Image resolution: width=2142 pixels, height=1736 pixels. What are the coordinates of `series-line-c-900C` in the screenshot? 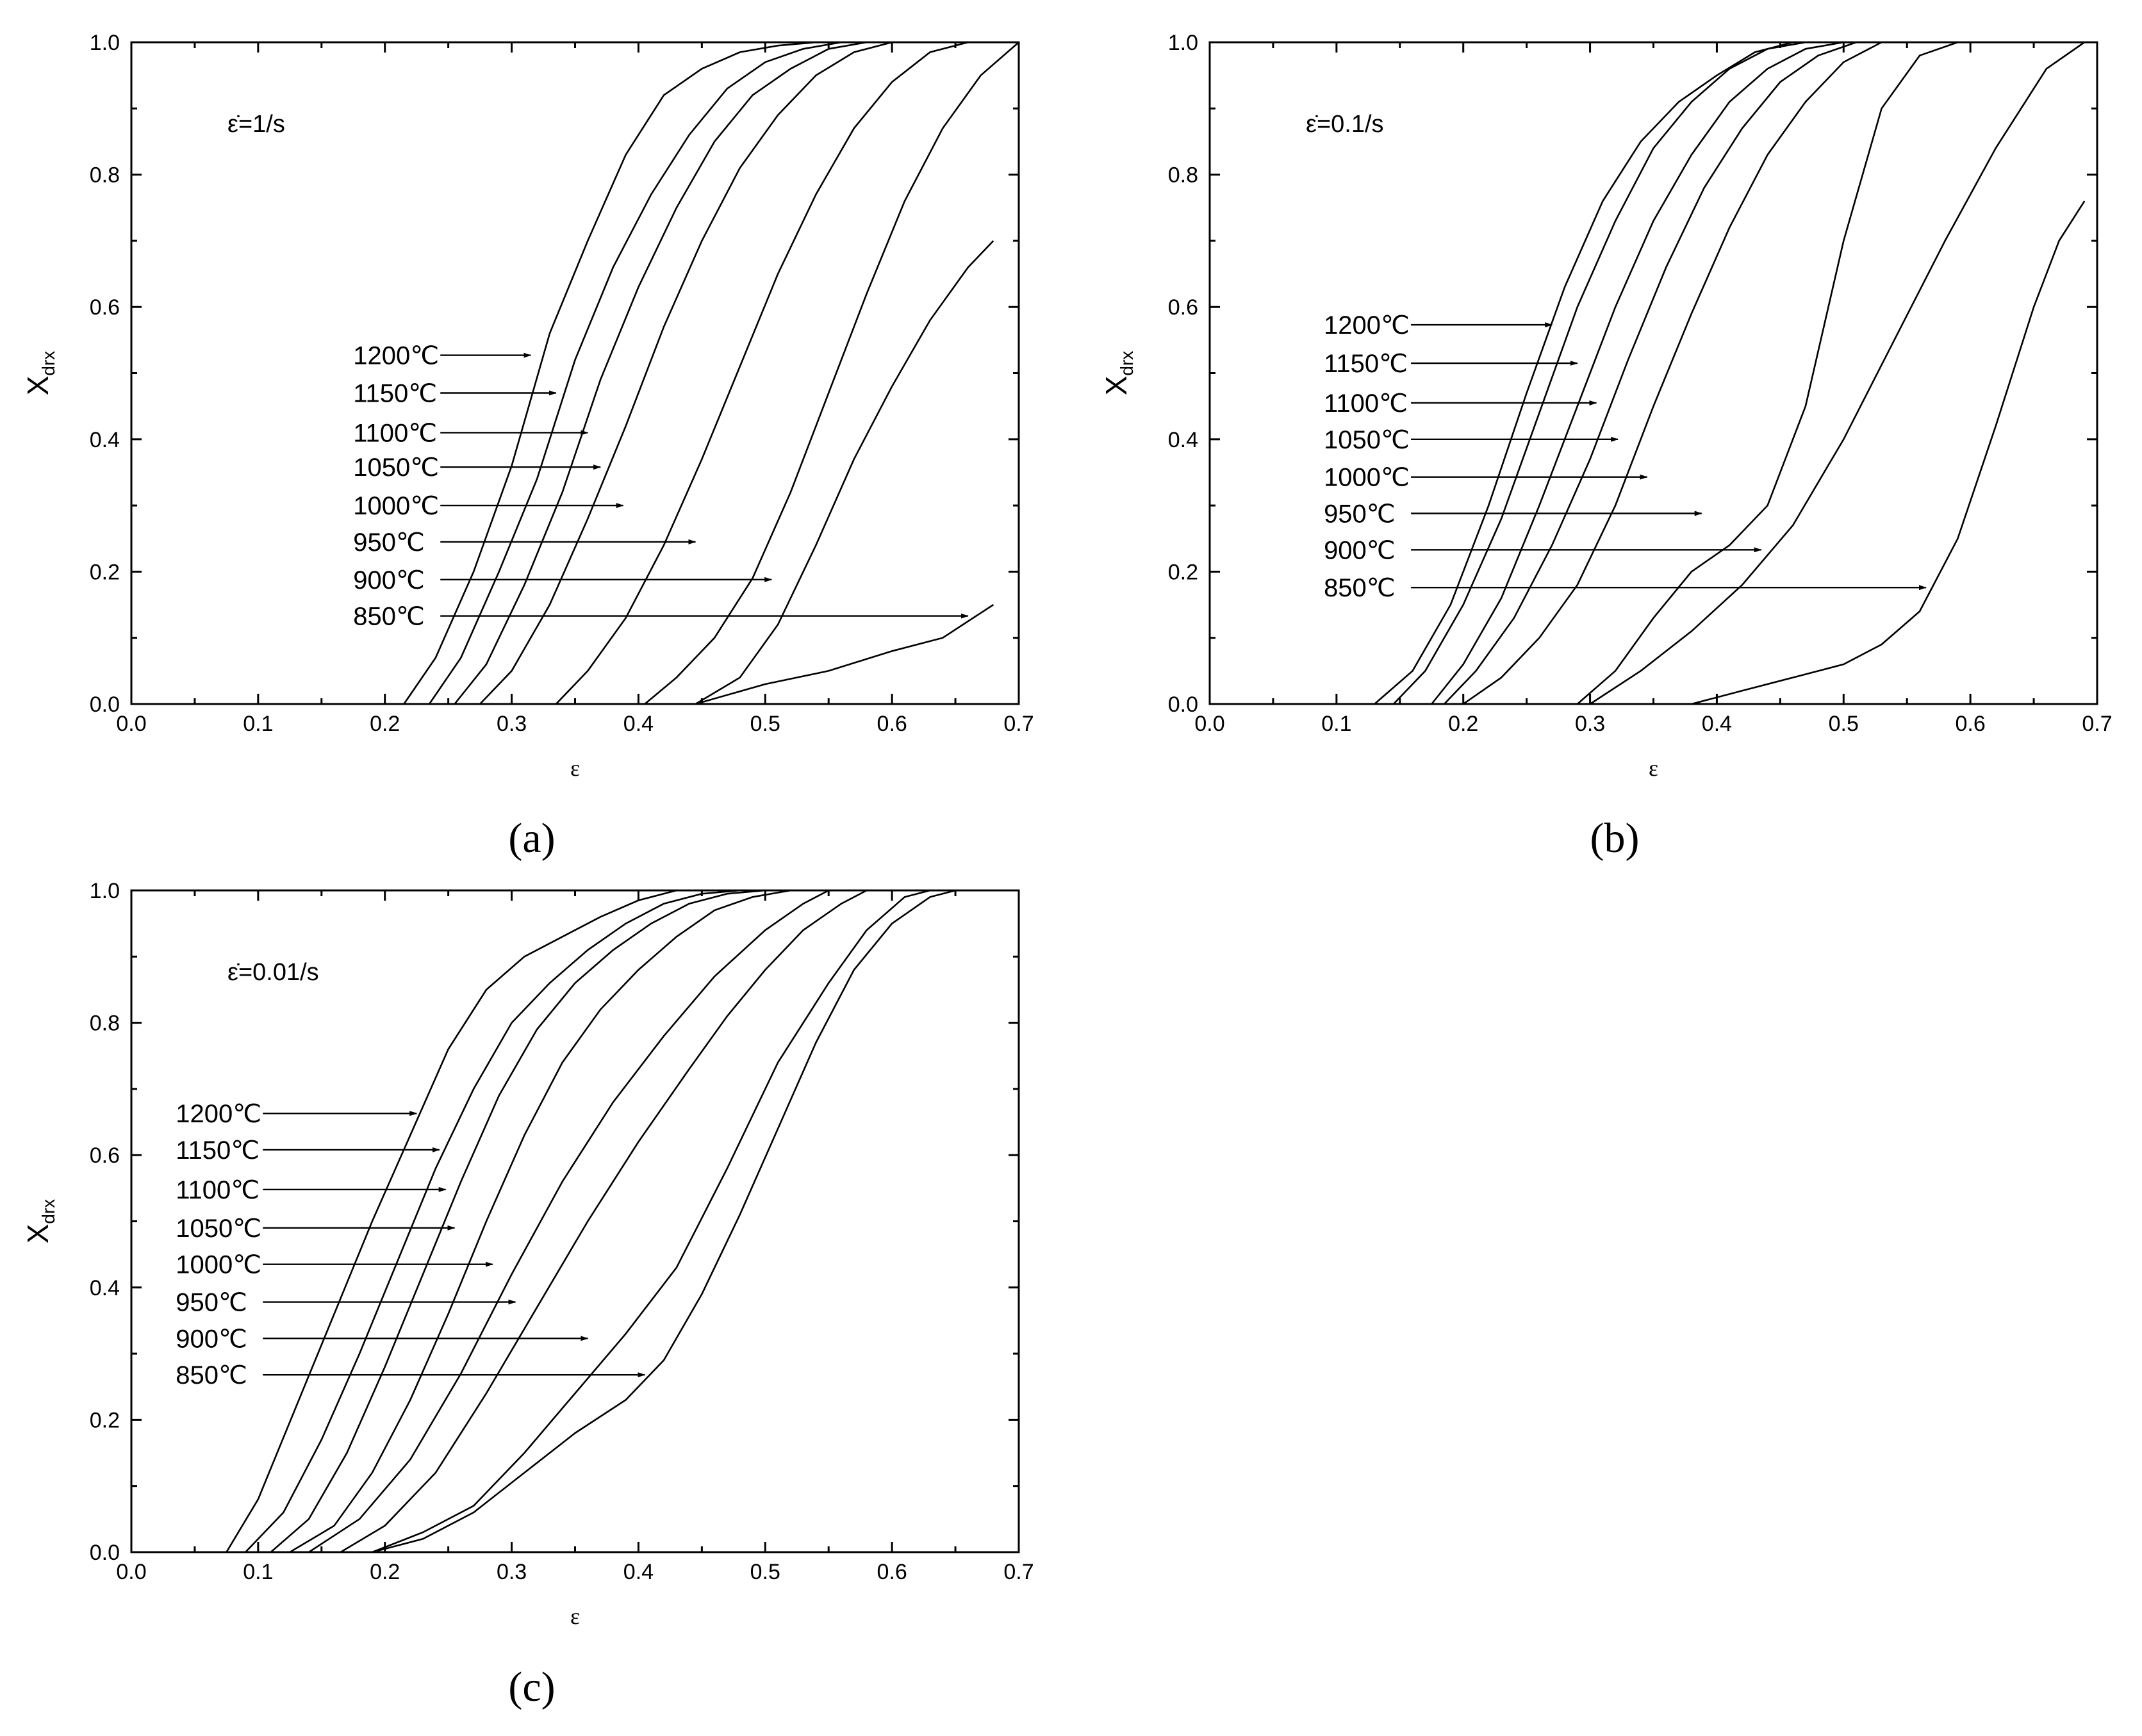 It's located at (651, 1221).